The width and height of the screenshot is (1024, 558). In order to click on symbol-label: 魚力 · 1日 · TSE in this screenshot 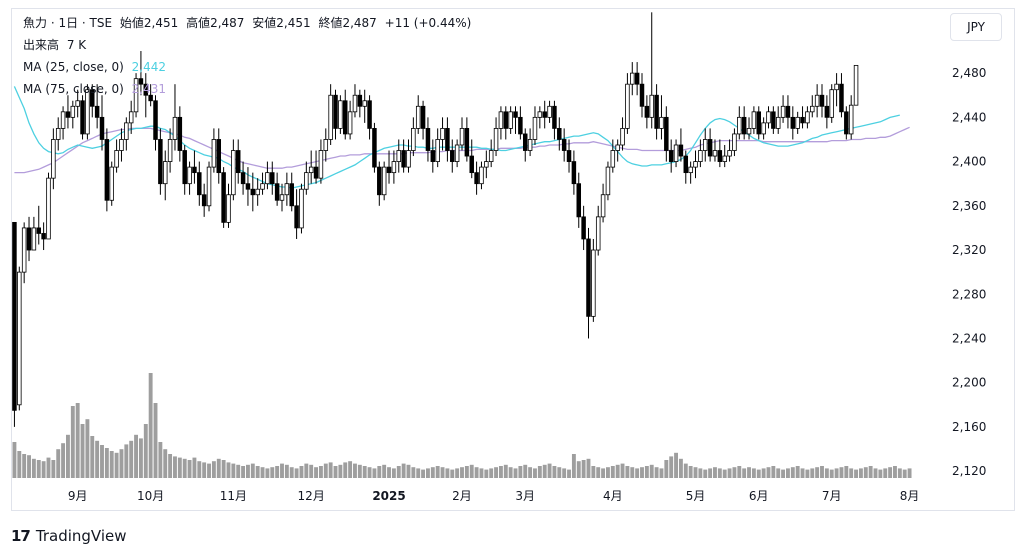, I will do `click(68, 23)`.